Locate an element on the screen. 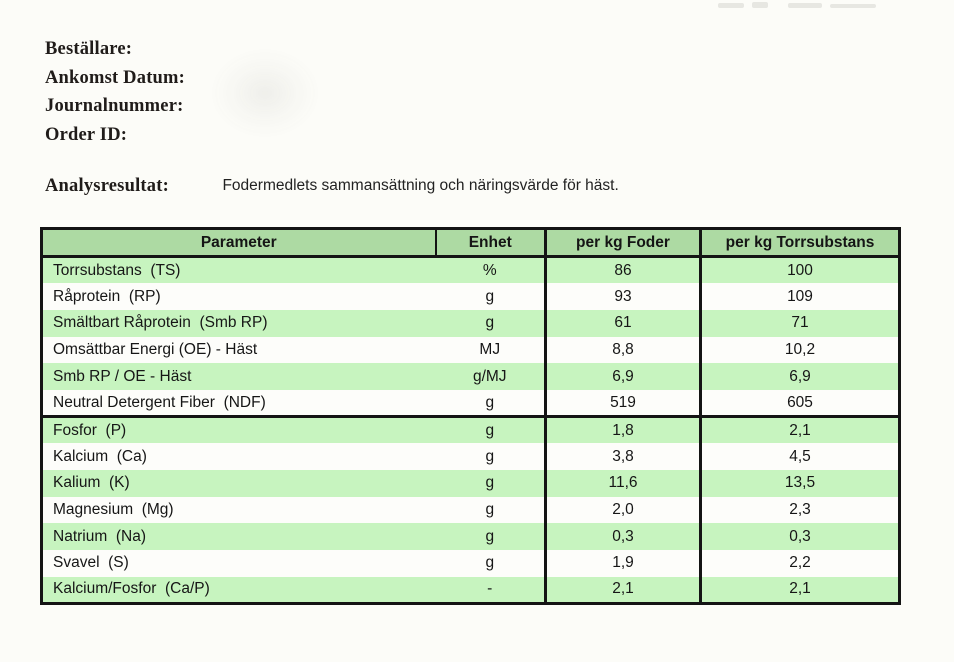 The image size is (954, 662). per-kg-torrsubstans-cell: 6,9 is located at coordinates (799, 376).